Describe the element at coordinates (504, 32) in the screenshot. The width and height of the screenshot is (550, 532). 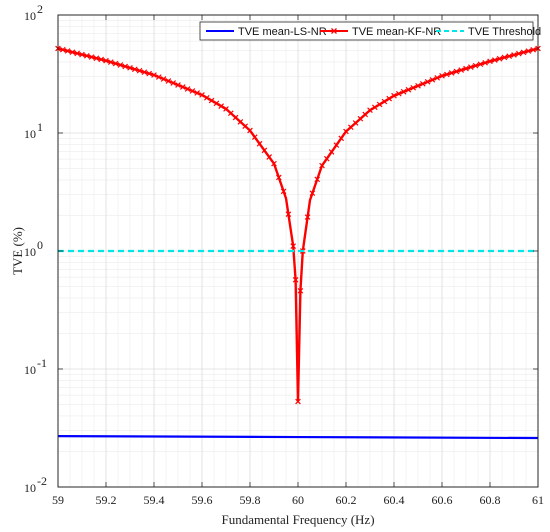
I see `legend-label-2: TVE Threshold` at that location.